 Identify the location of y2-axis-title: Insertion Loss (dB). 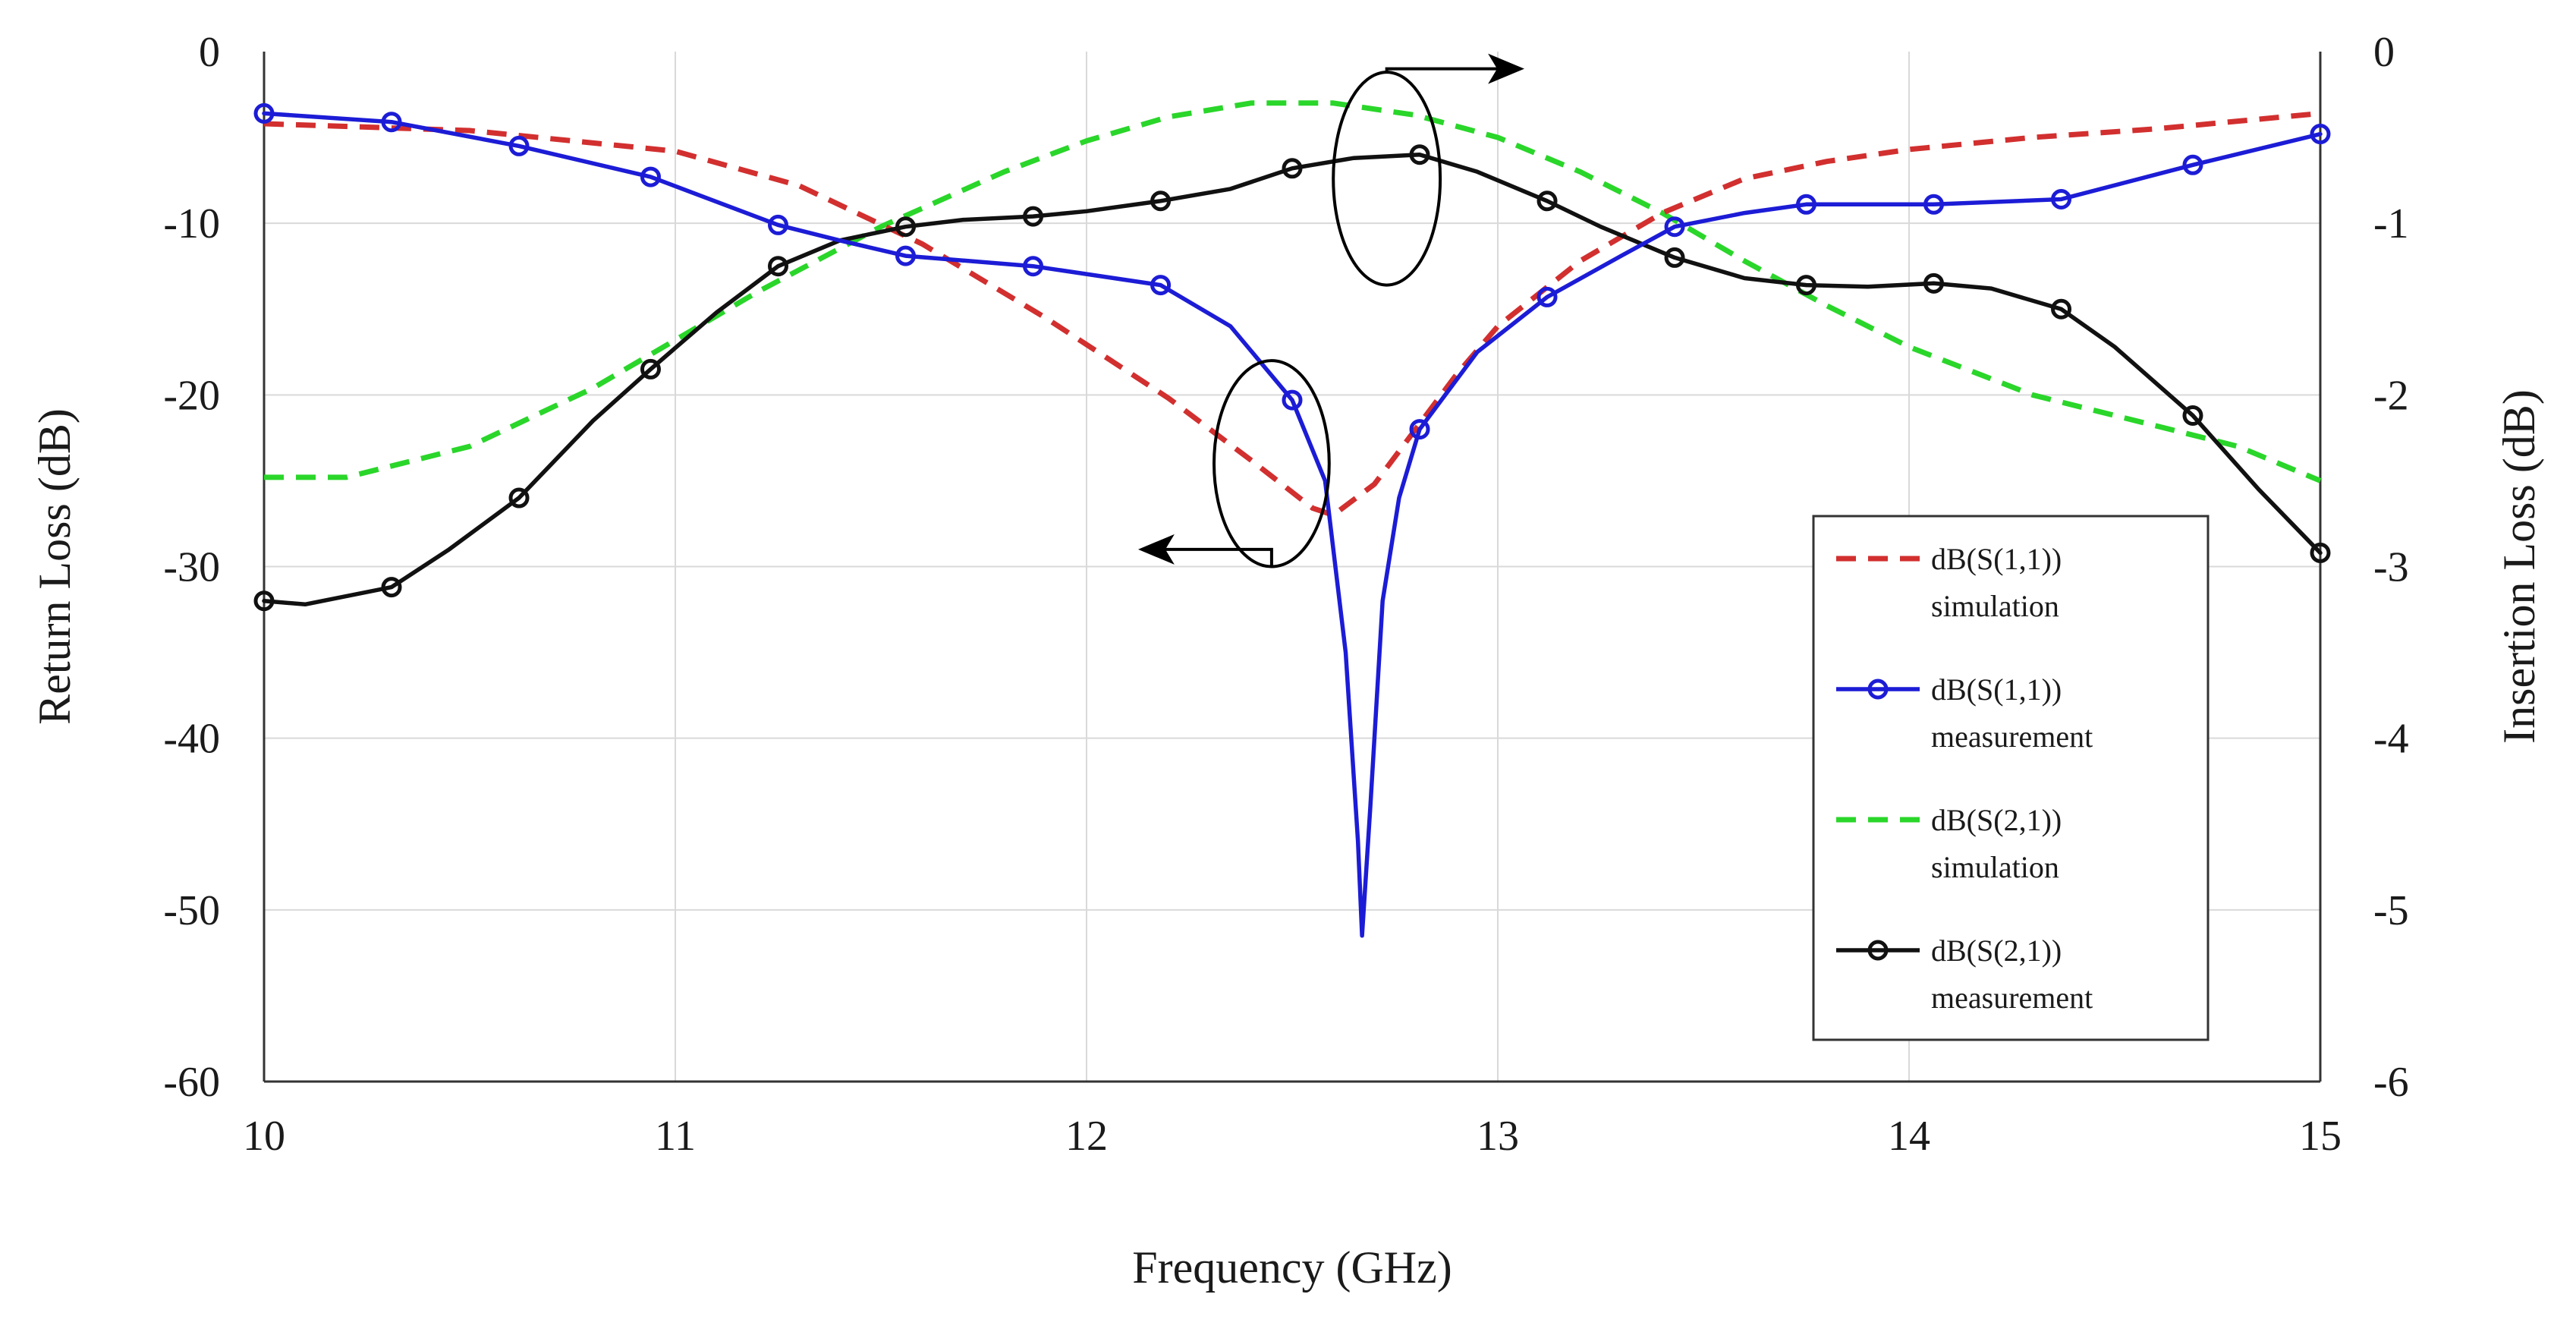
(2519, 566).